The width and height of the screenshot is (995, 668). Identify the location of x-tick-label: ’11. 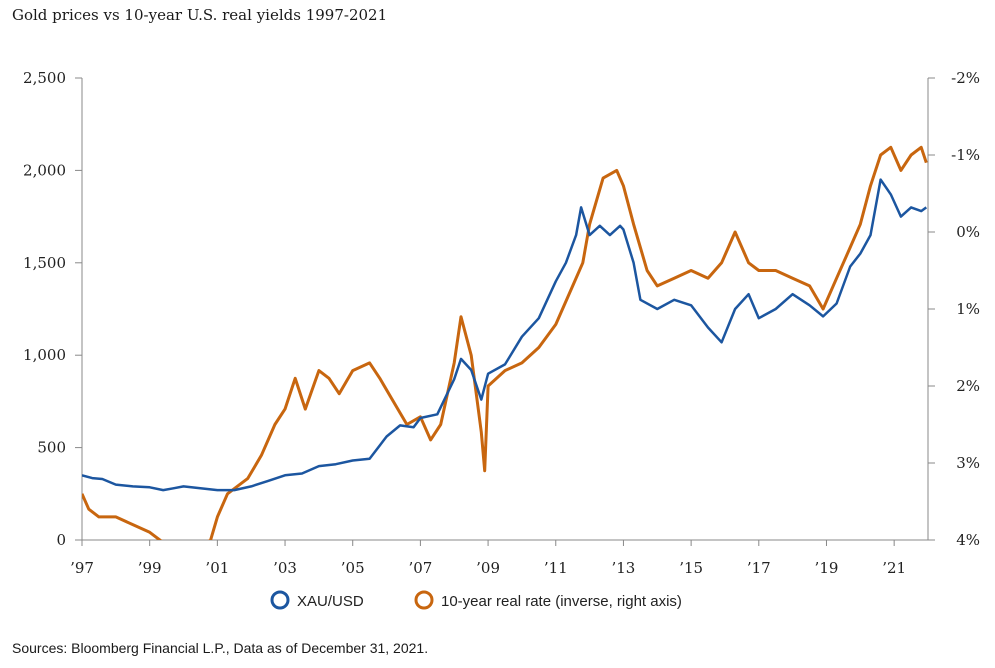
(556, 568).